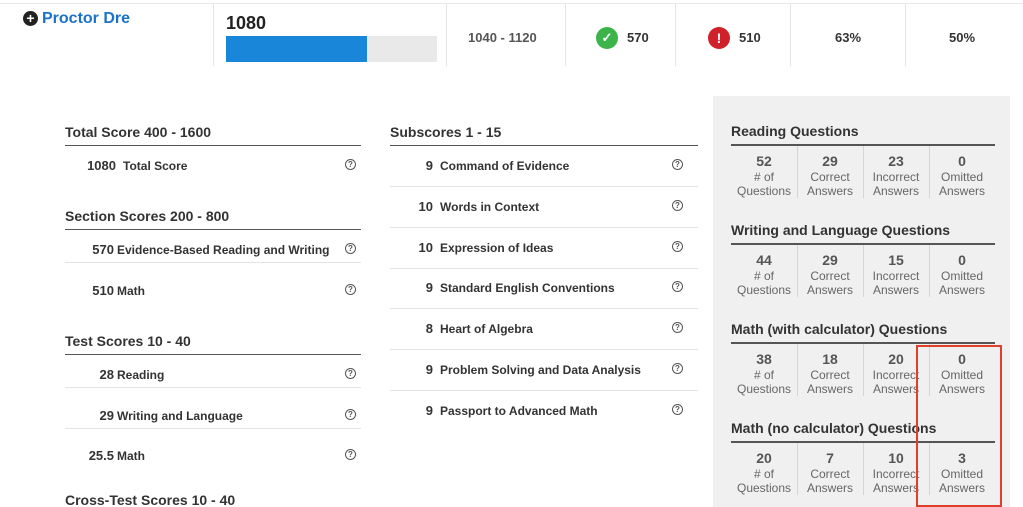 Image resolution: width=1023 pixels, height=507 pixels. What do you see at coordinates (841, 230) in the screenshot?
I see `group-title: Writing and Language Questions` at bounding box center [841, 230].